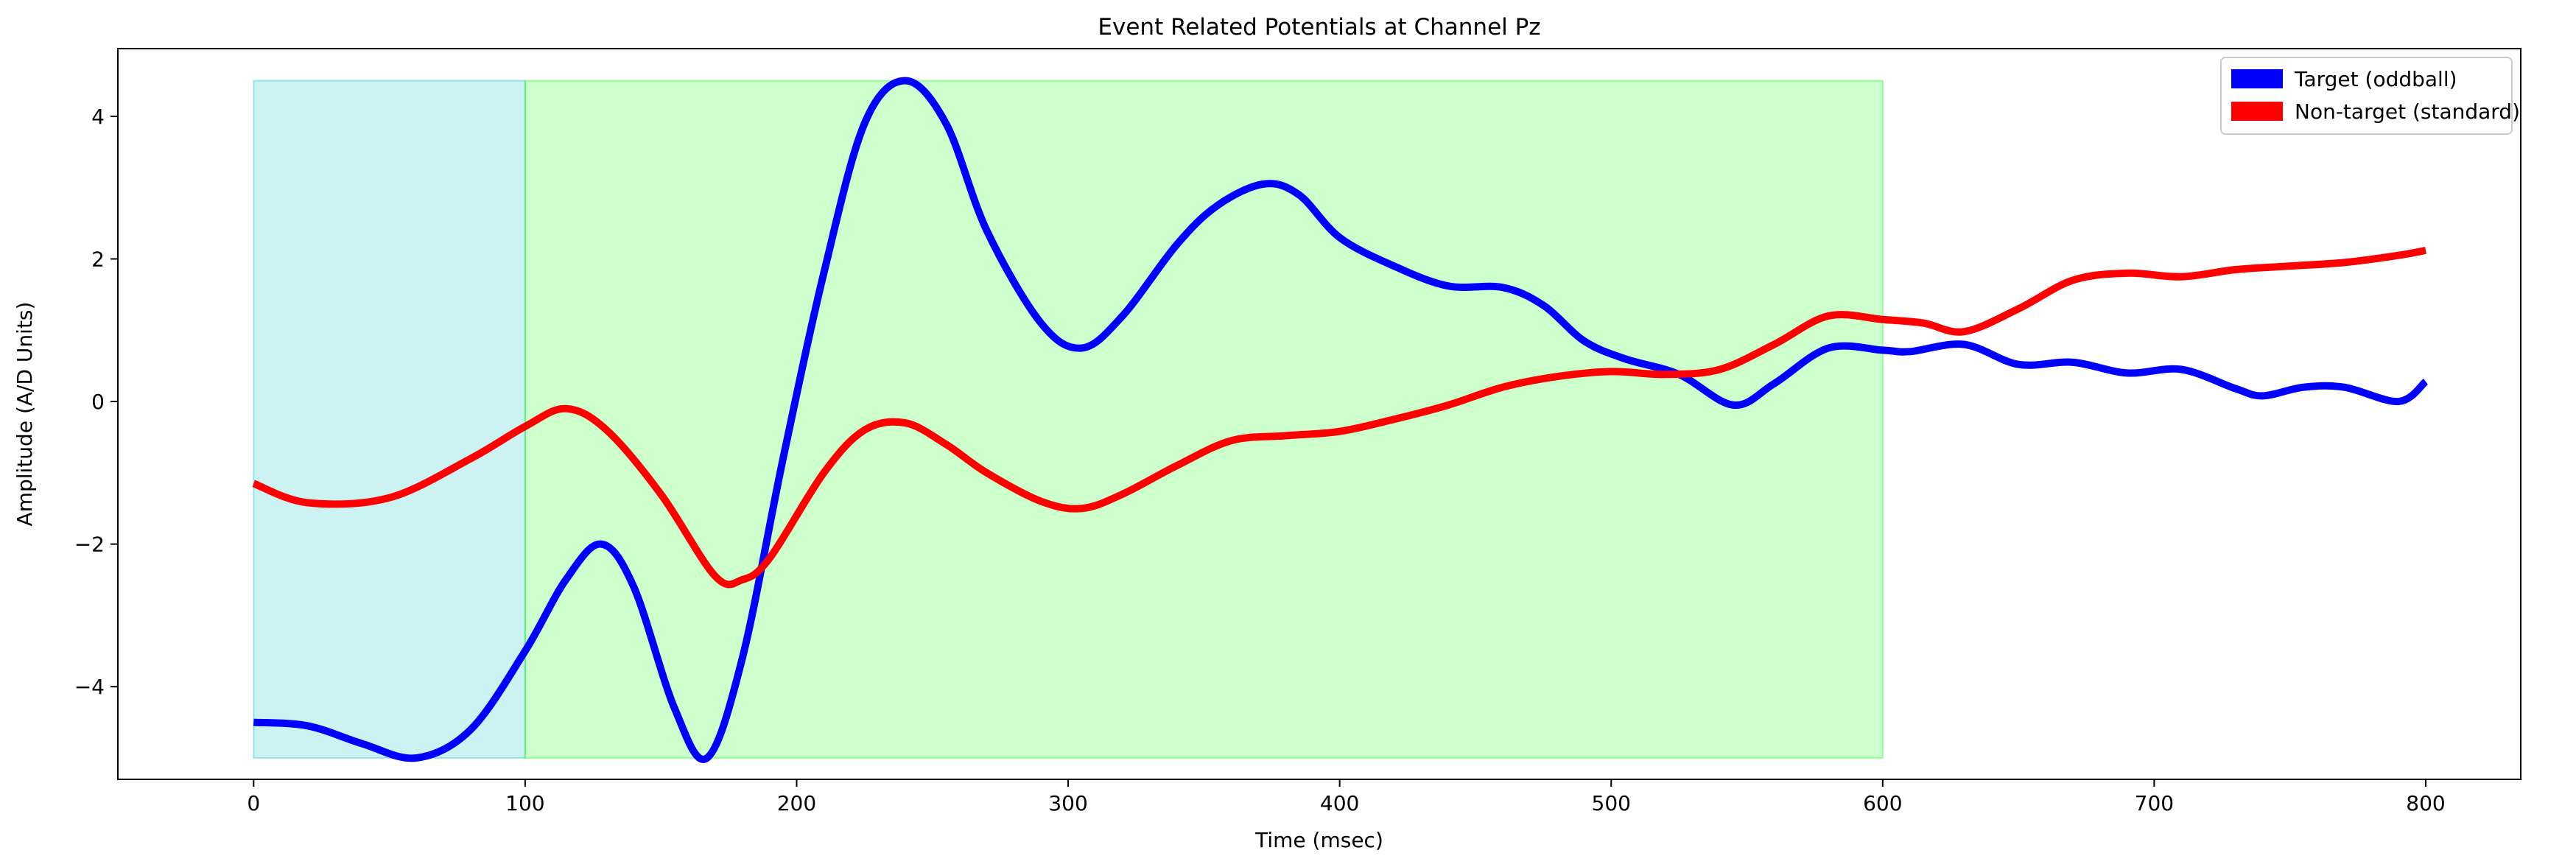 This screenshot has height=867, width=2576. Describe the element at coordinates (253, 803) in the screenshot. I see `x-tick-label: 0` at that location.